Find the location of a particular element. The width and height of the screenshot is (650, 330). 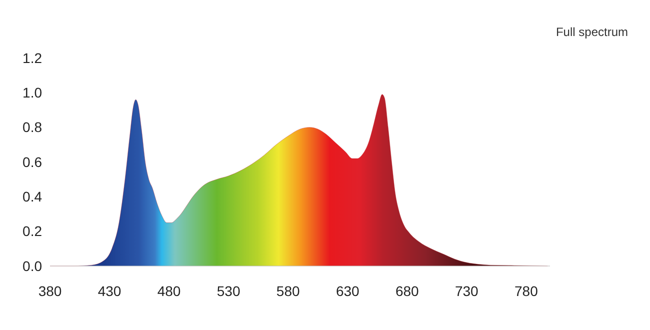

x-tick-label: 680 is located at coordinates (407, 291).